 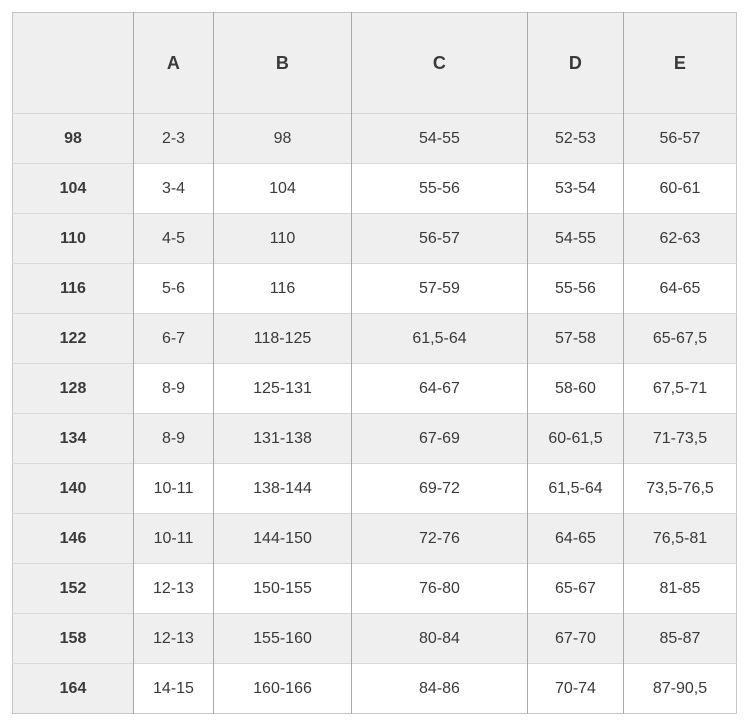 I want to click on row-label: 128, so click(x=73, y=388).